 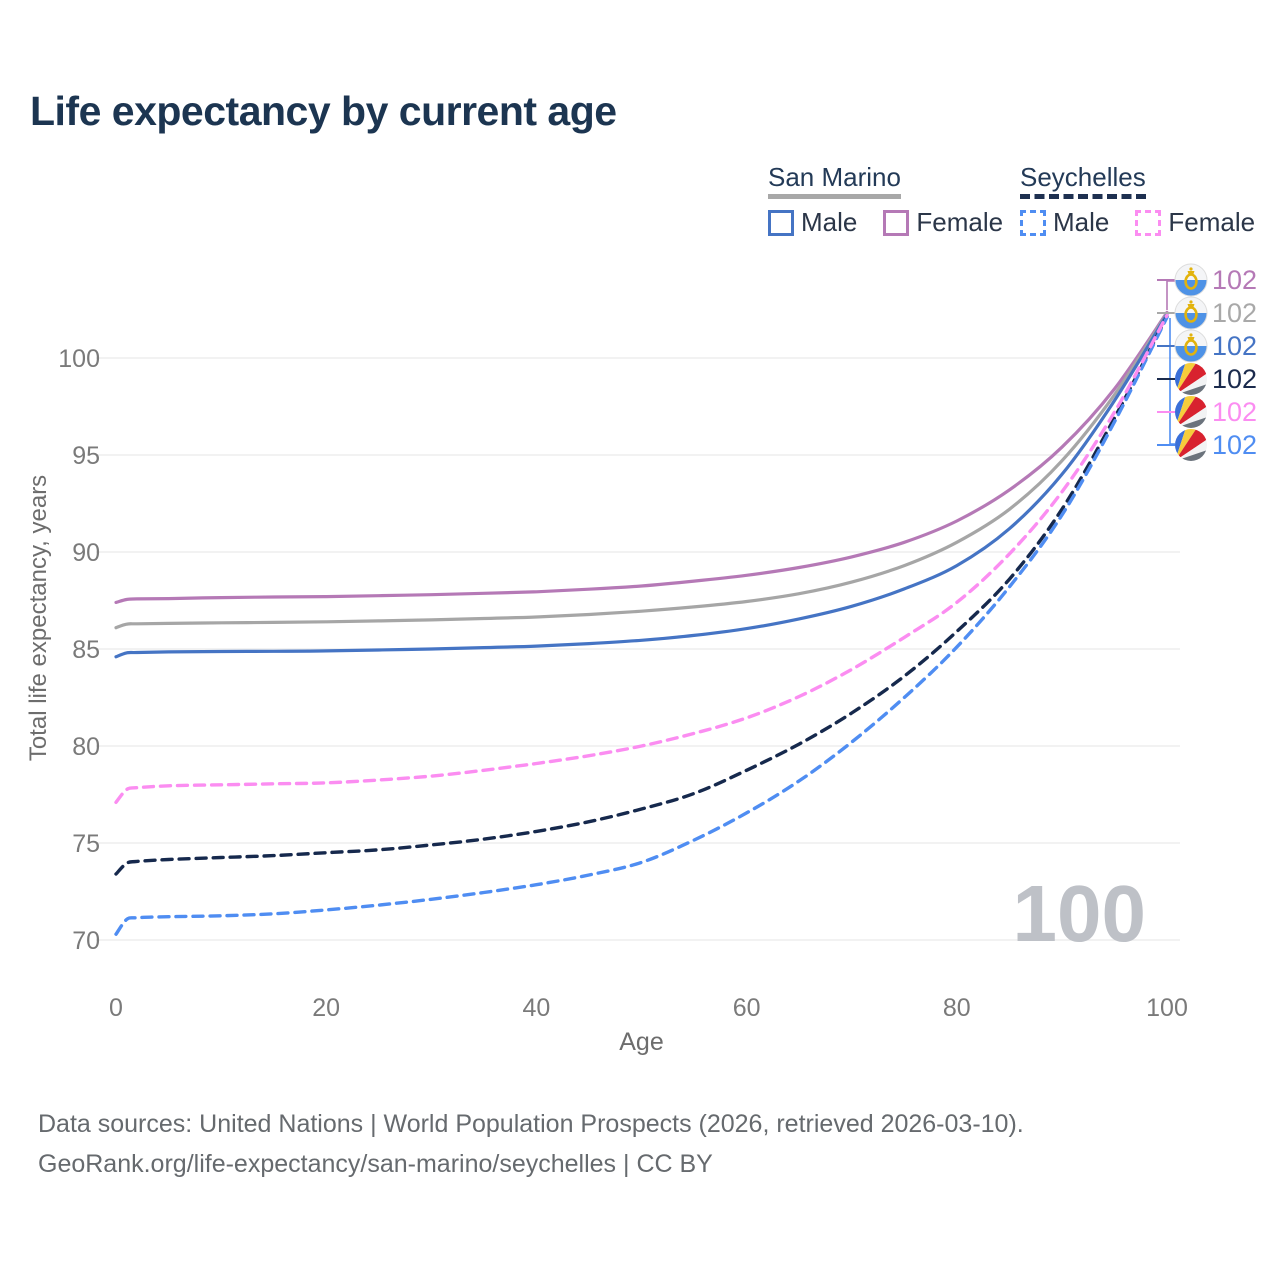 I want to click on x-tick-40: 40, so click(x=536, y=1008).